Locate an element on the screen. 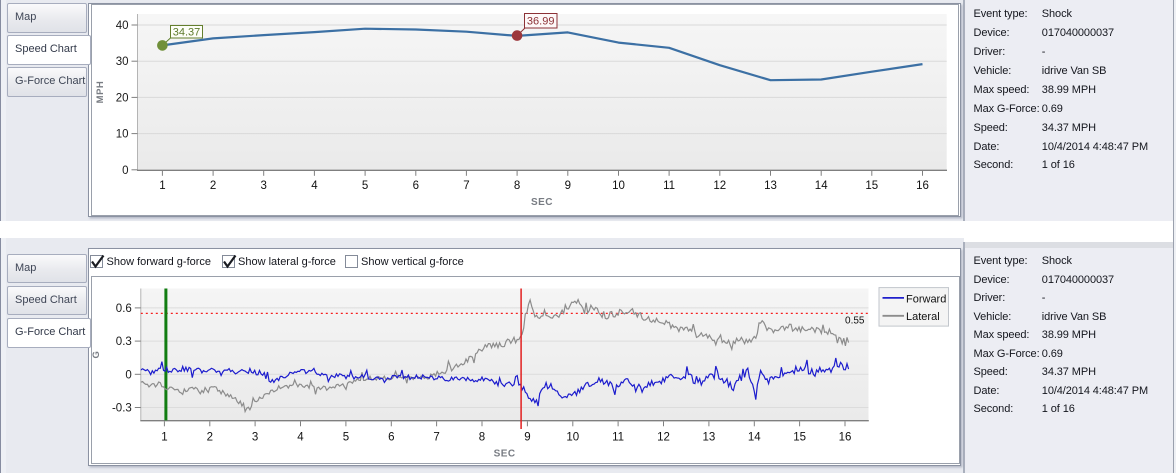  svg-text: MPH is located at coordinates (100, 92).